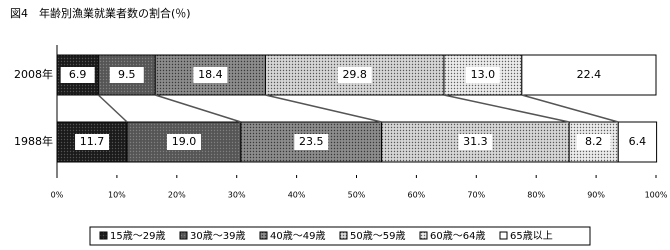 This screenshot has height=250, width=670. I want to click on x-tick-label: 100%, so click(656, 195).